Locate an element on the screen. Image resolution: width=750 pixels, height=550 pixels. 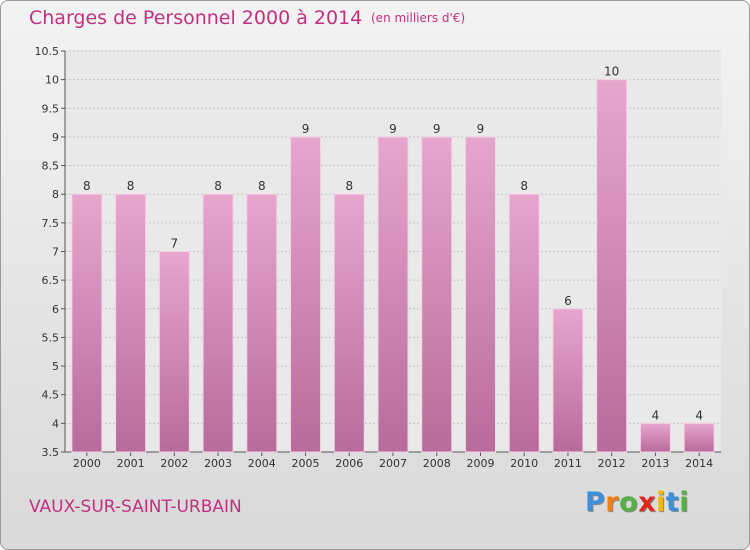
logo-letter: o is located at coordinates (629, 502).